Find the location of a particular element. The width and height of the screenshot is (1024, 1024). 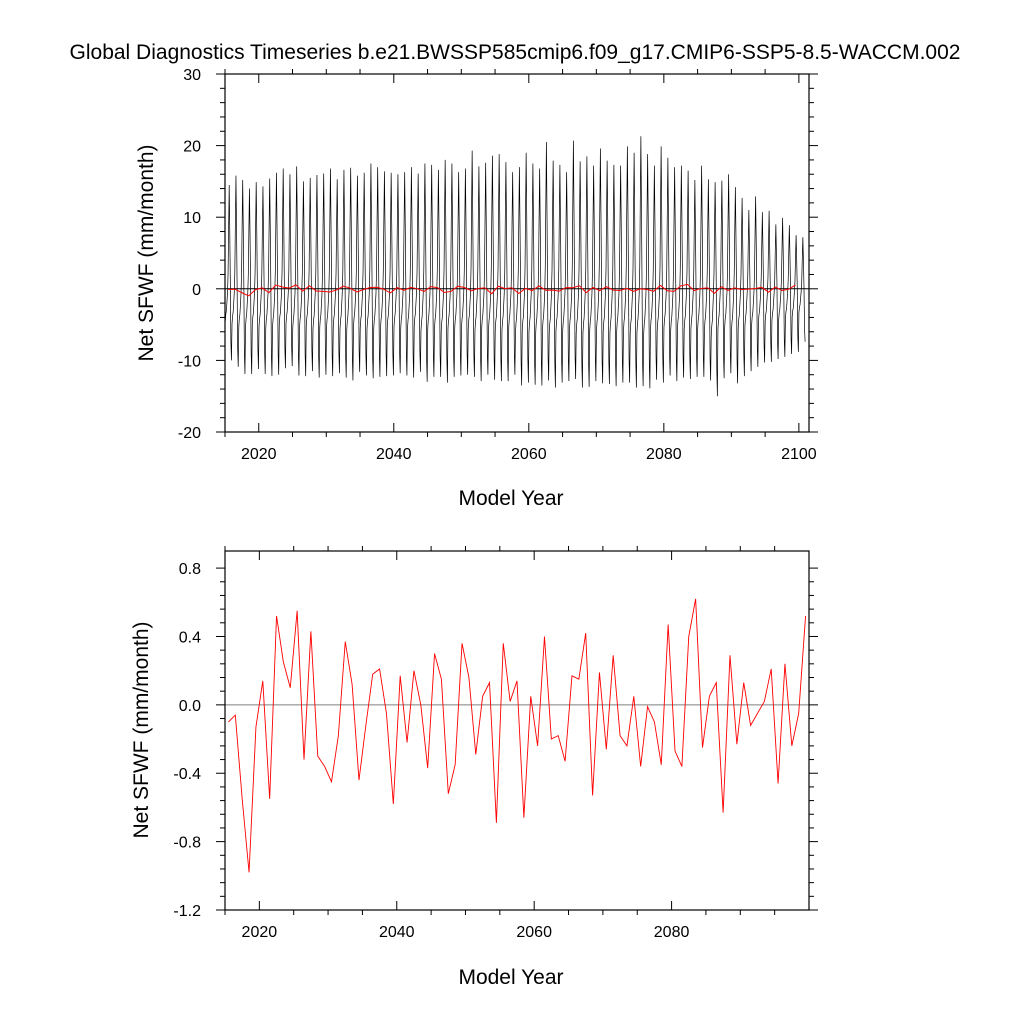

annual-y-tick-label: 0.0 is located at coordinates (190, 706).